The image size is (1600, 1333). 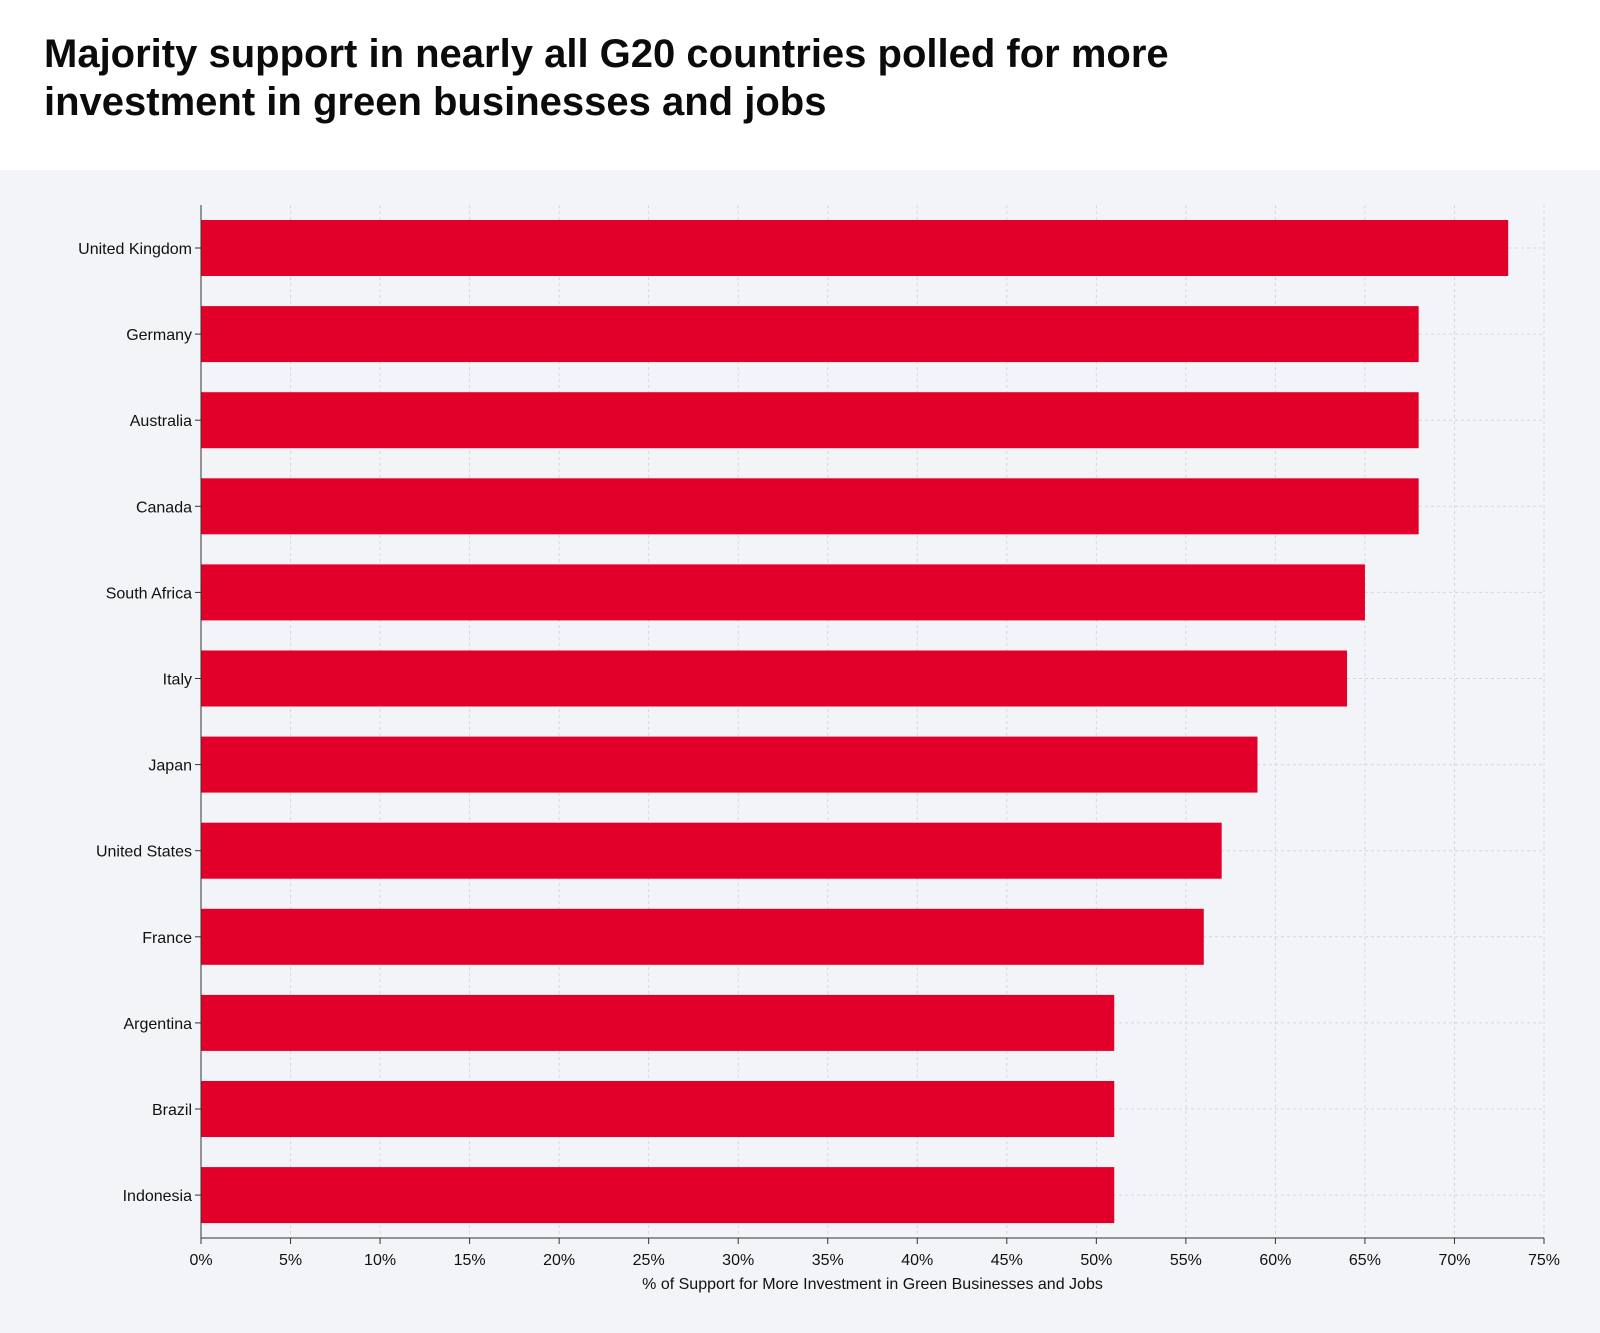 What do you see at coordinates (149, 593) in the screenshot?
I see `category-label: South Africa` at bounding box center [149, 593].